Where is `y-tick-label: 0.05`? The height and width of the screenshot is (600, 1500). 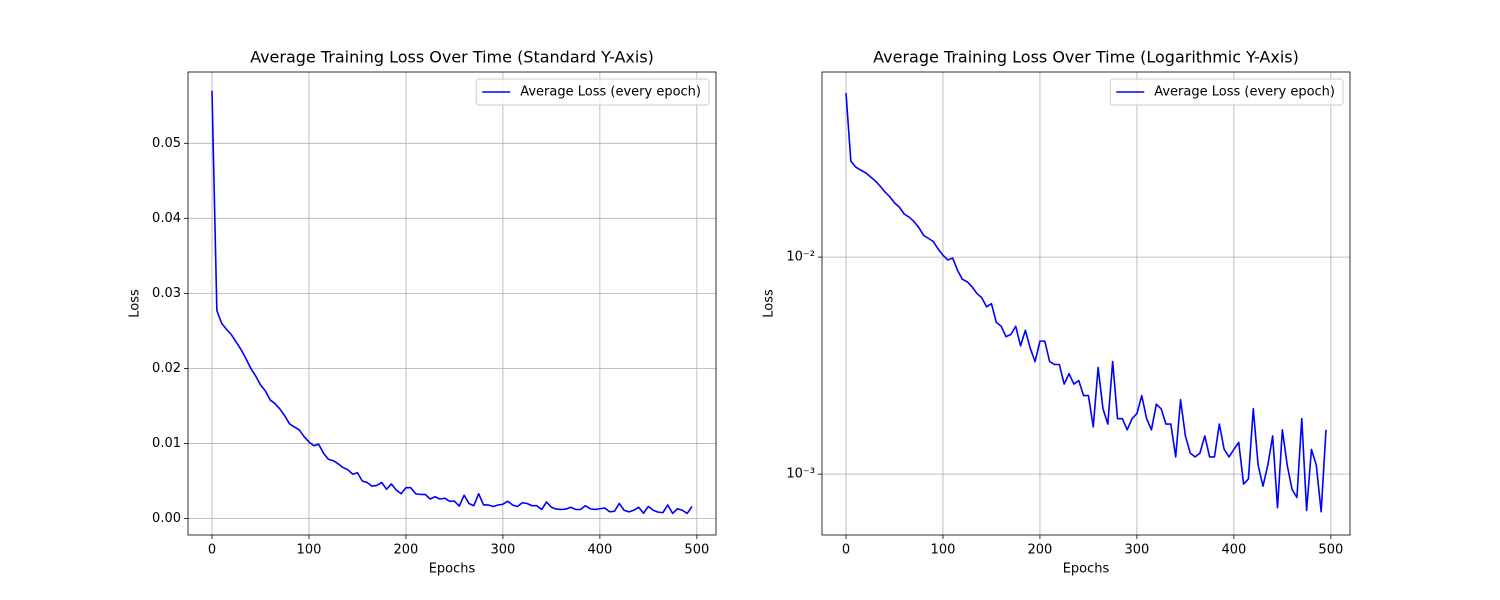
y-tick-label: 0.05 is located at coordinates (166, 143).